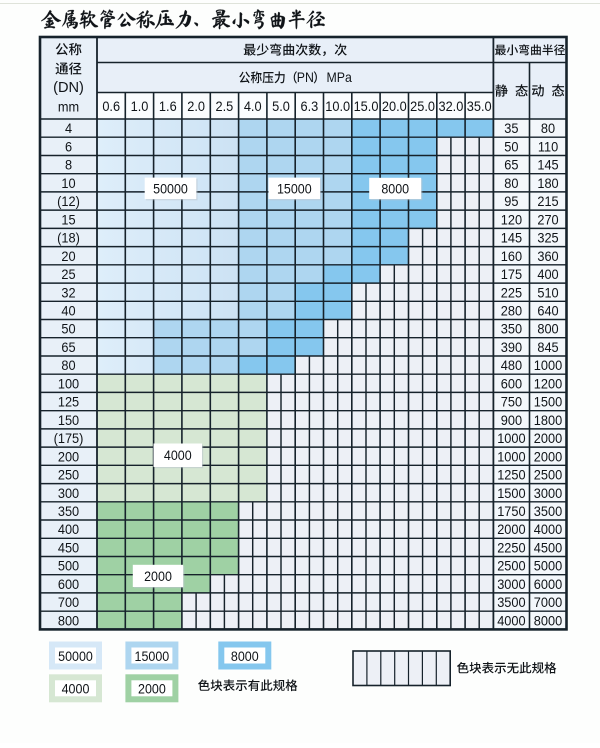 The height and width of the screenshot is (748, 600). I want to click on svg-text: 640, so click(547, 311).